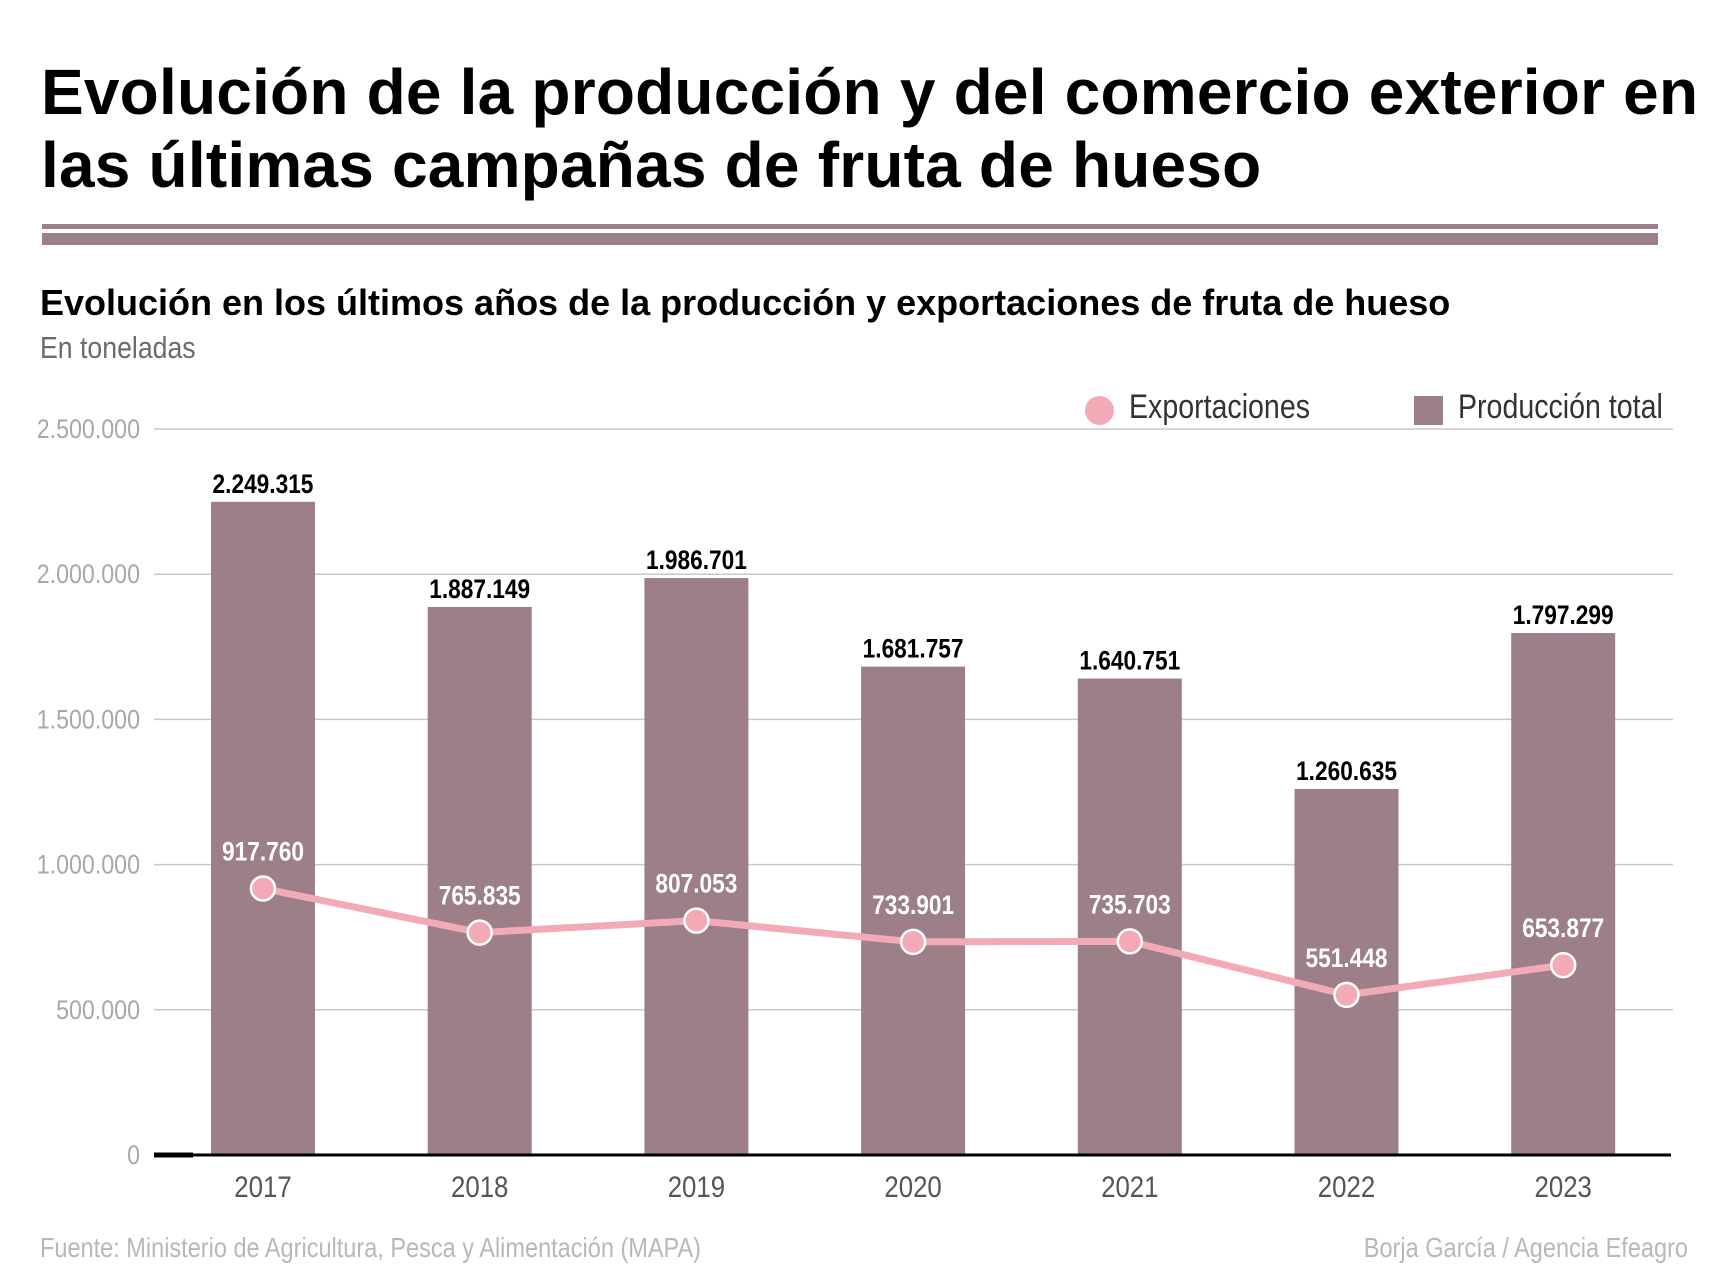 The width and height of the screenshot is (1724, 1287). I want to click on x-tick-label: 2020, so click(912, 1186).